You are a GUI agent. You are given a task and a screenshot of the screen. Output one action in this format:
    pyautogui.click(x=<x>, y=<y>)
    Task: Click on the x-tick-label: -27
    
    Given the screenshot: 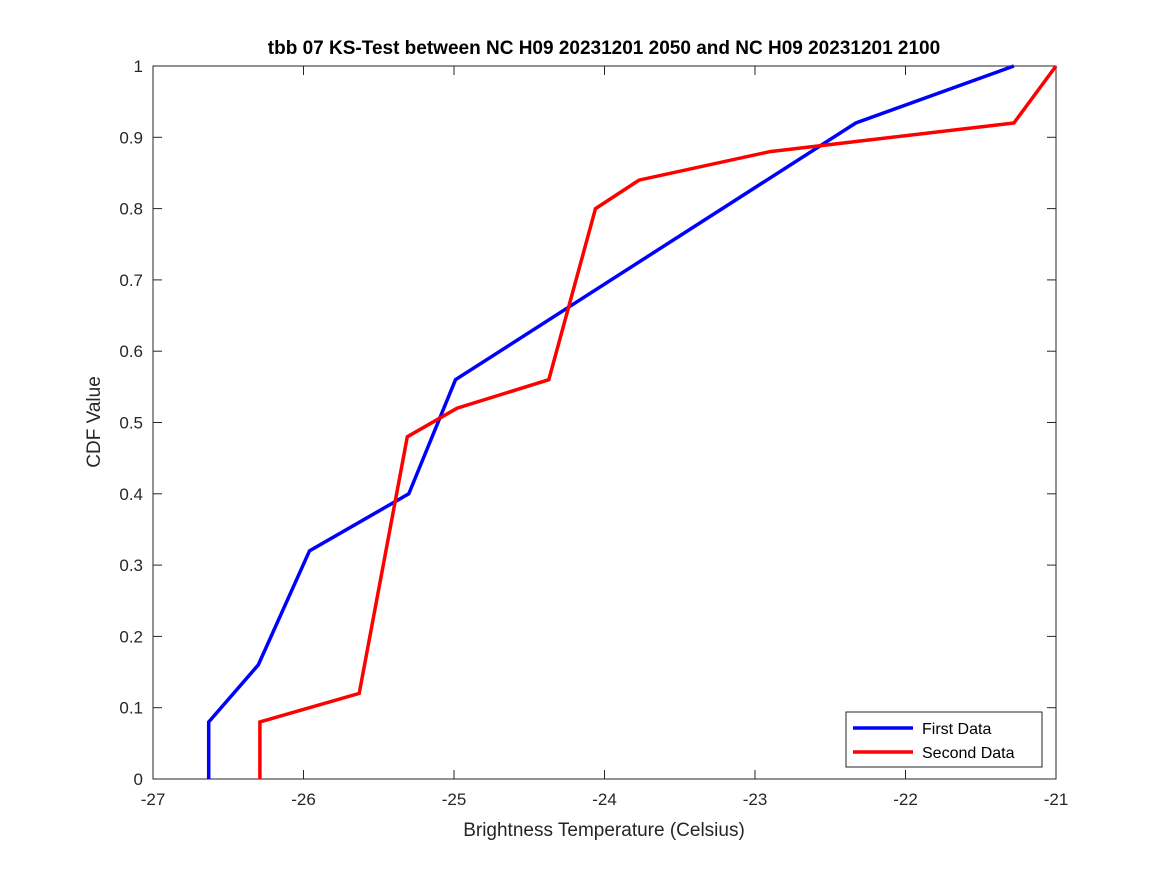 What is the action you would take?
    pyautogui.click(x=153, y=799)
    